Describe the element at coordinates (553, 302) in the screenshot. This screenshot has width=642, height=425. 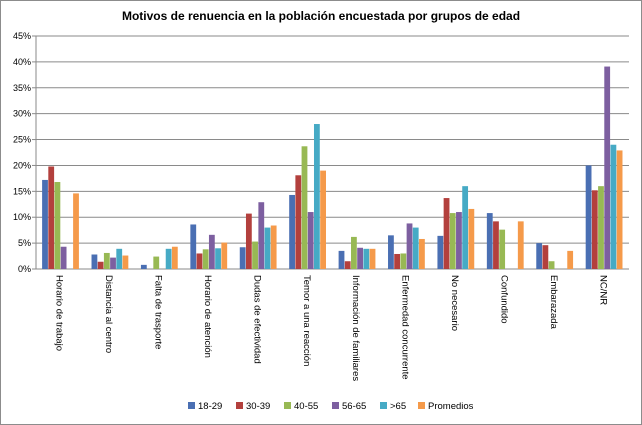
I see `x-tick-label: Embarazada` at that location.